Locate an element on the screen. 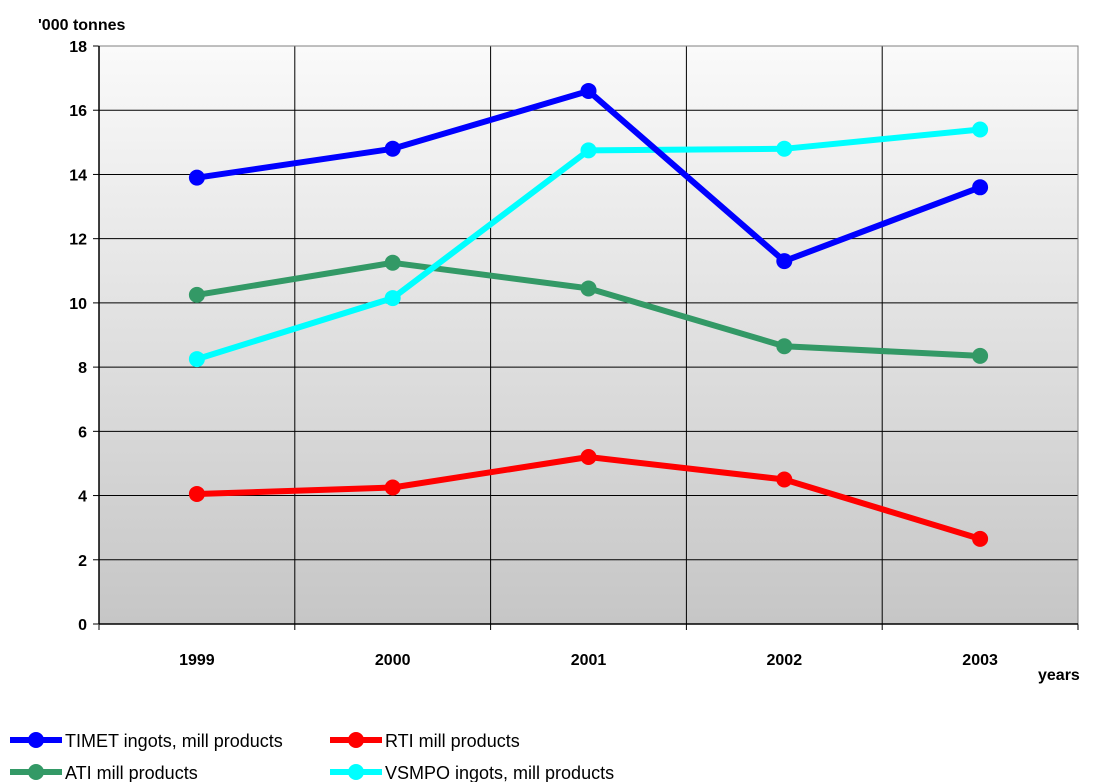 This screenshot has width=1093, height=782. y-tick-label: 0 is located at coordinates (82, 625).